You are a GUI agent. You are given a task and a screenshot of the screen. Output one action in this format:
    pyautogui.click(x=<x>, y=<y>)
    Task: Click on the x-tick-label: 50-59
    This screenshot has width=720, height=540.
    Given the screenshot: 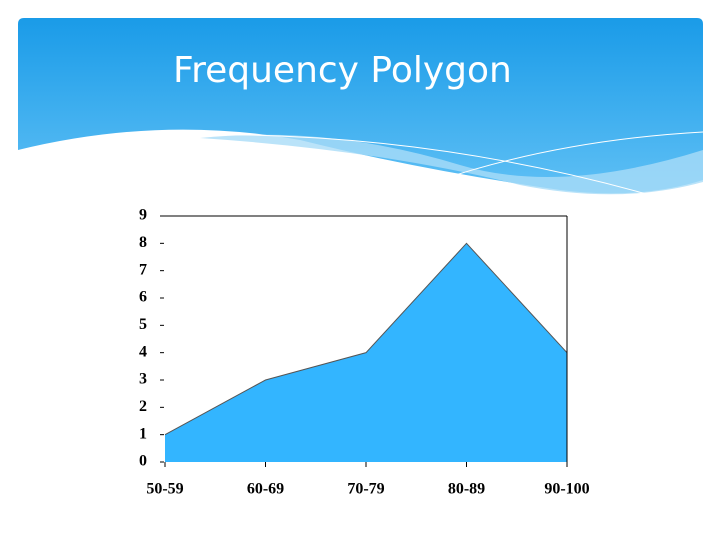 What is the action you would take?
    pyautogui.click(x=164, y=489)
    